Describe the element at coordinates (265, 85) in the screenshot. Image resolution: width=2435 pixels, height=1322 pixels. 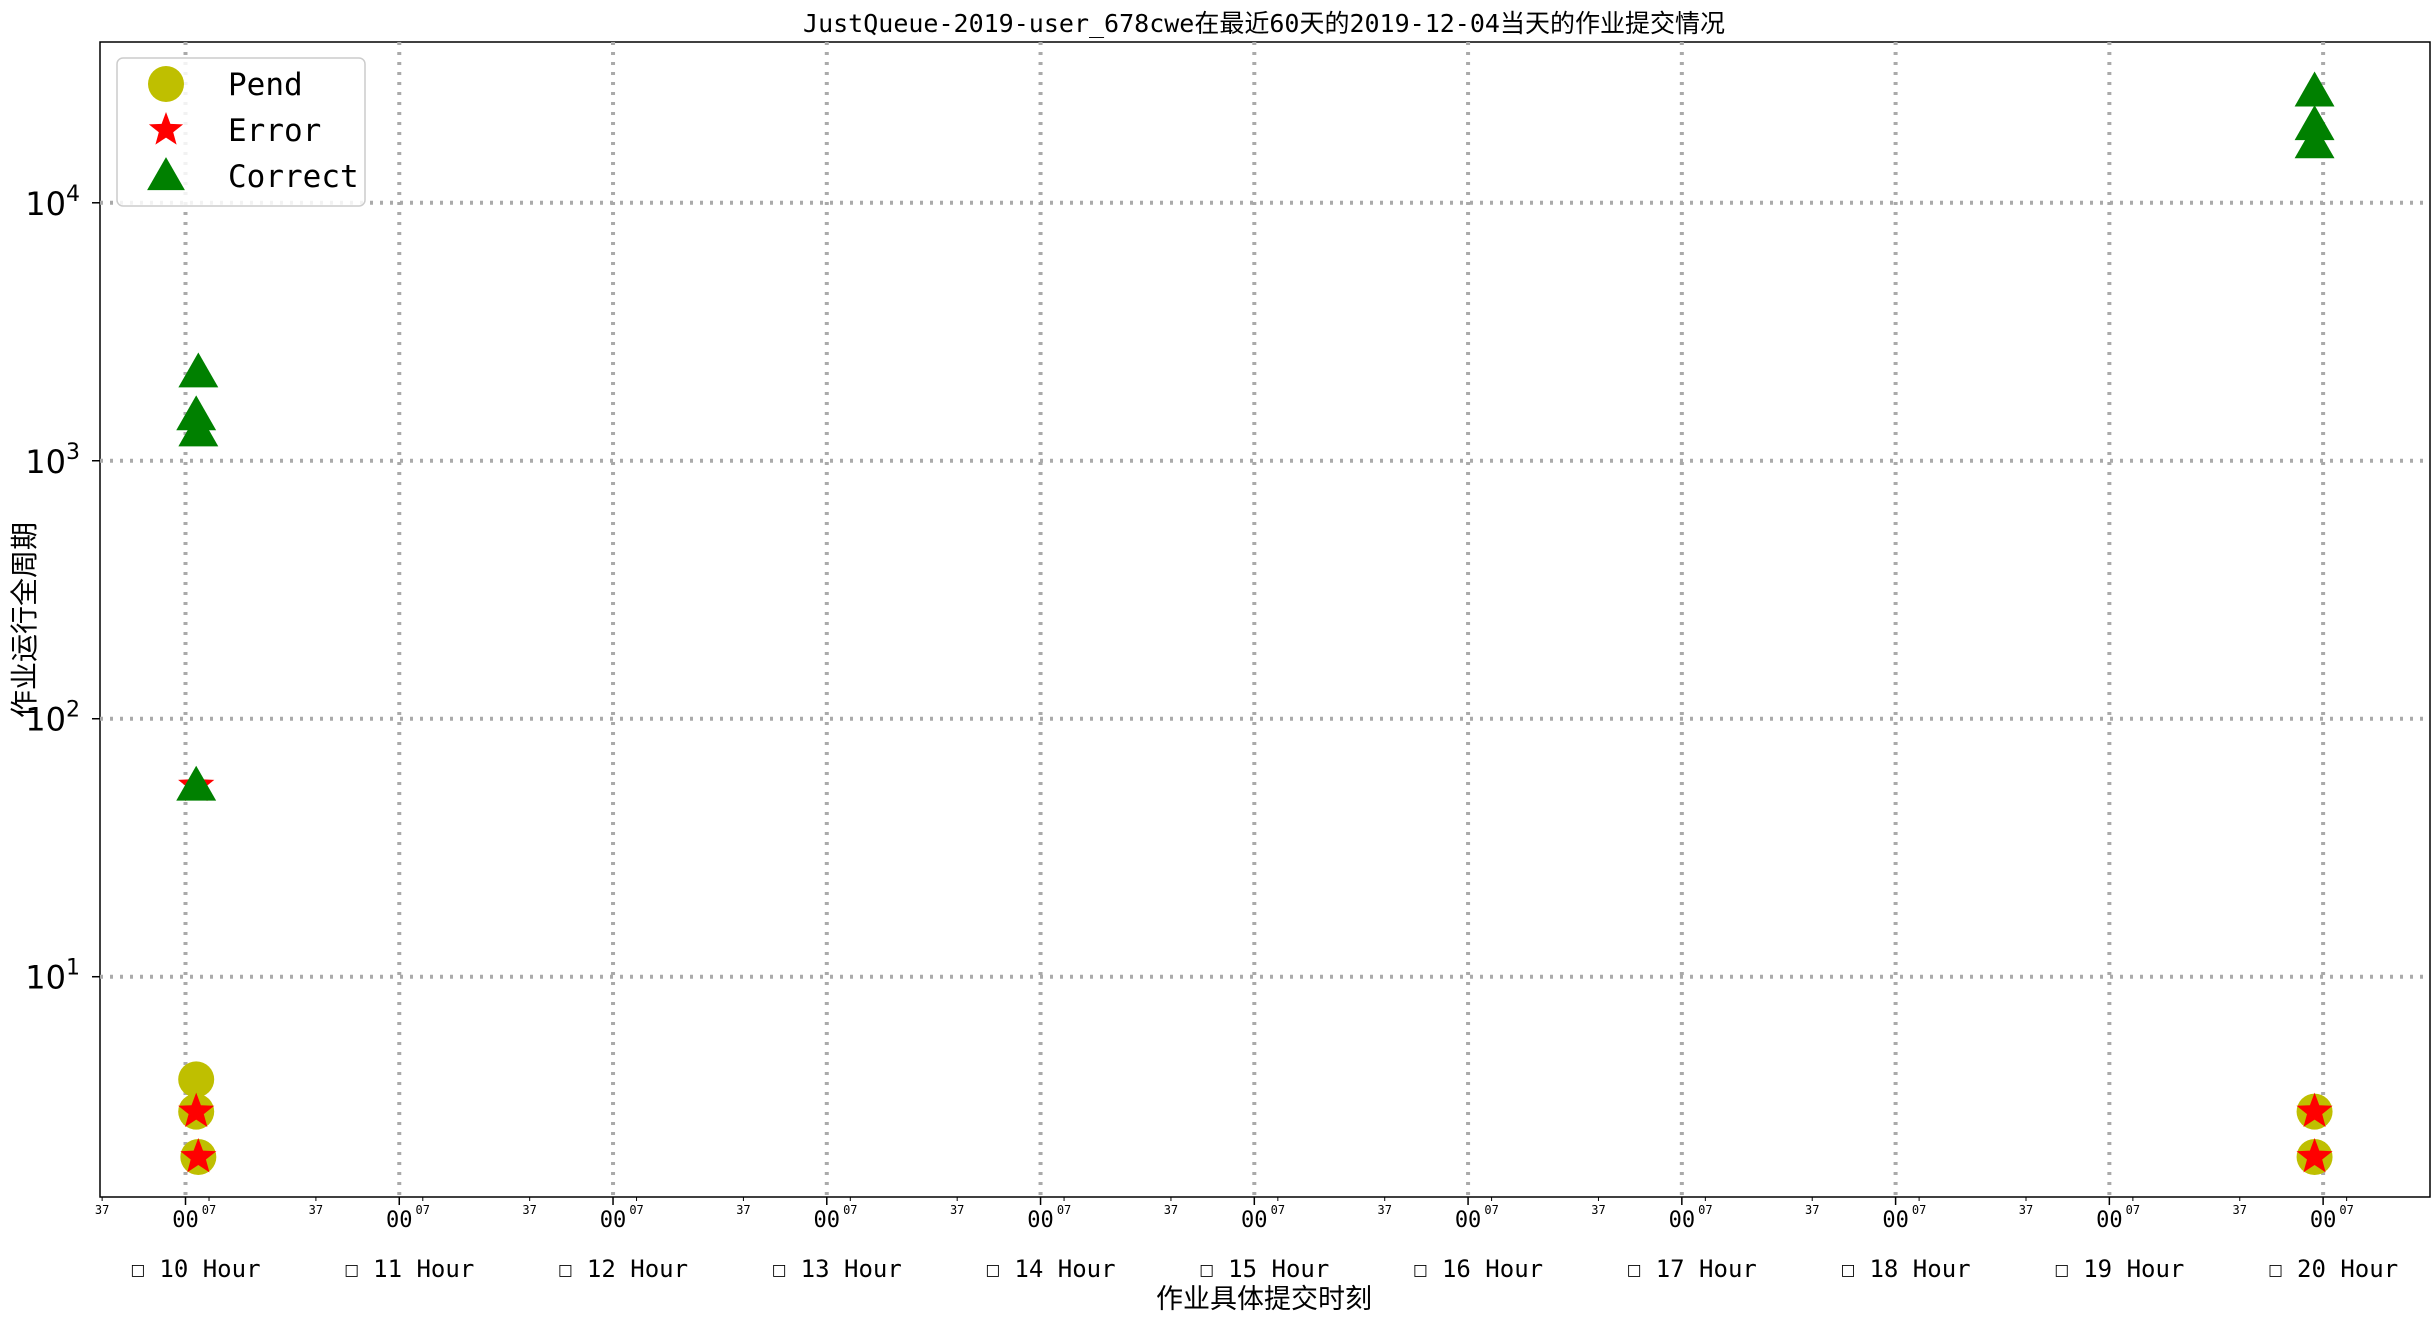
I see `legend-label-pend: Pend` at that location.